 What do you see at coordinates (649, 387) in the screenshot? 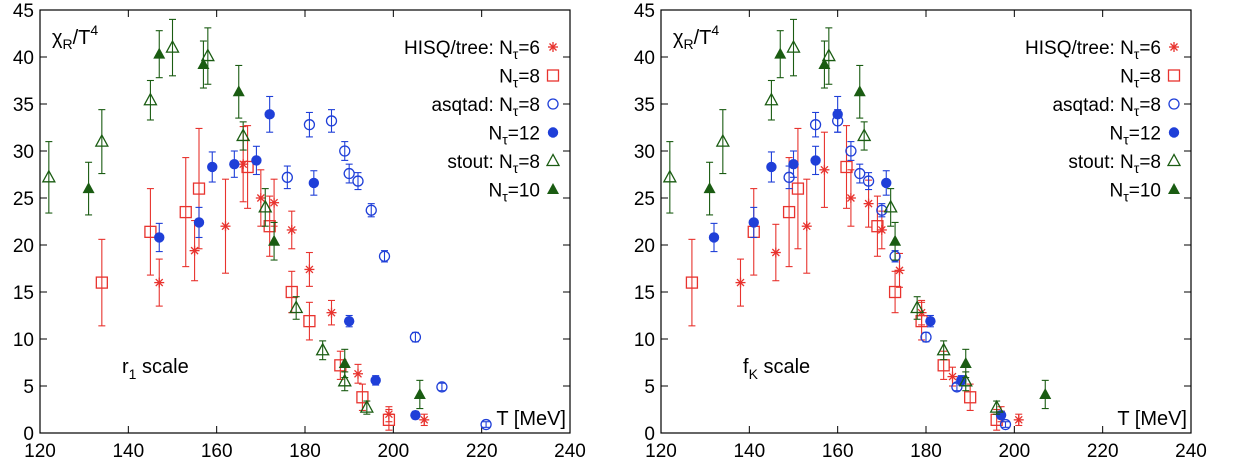
I see `y-tick-label: 5` at bounding box center [649, 387].